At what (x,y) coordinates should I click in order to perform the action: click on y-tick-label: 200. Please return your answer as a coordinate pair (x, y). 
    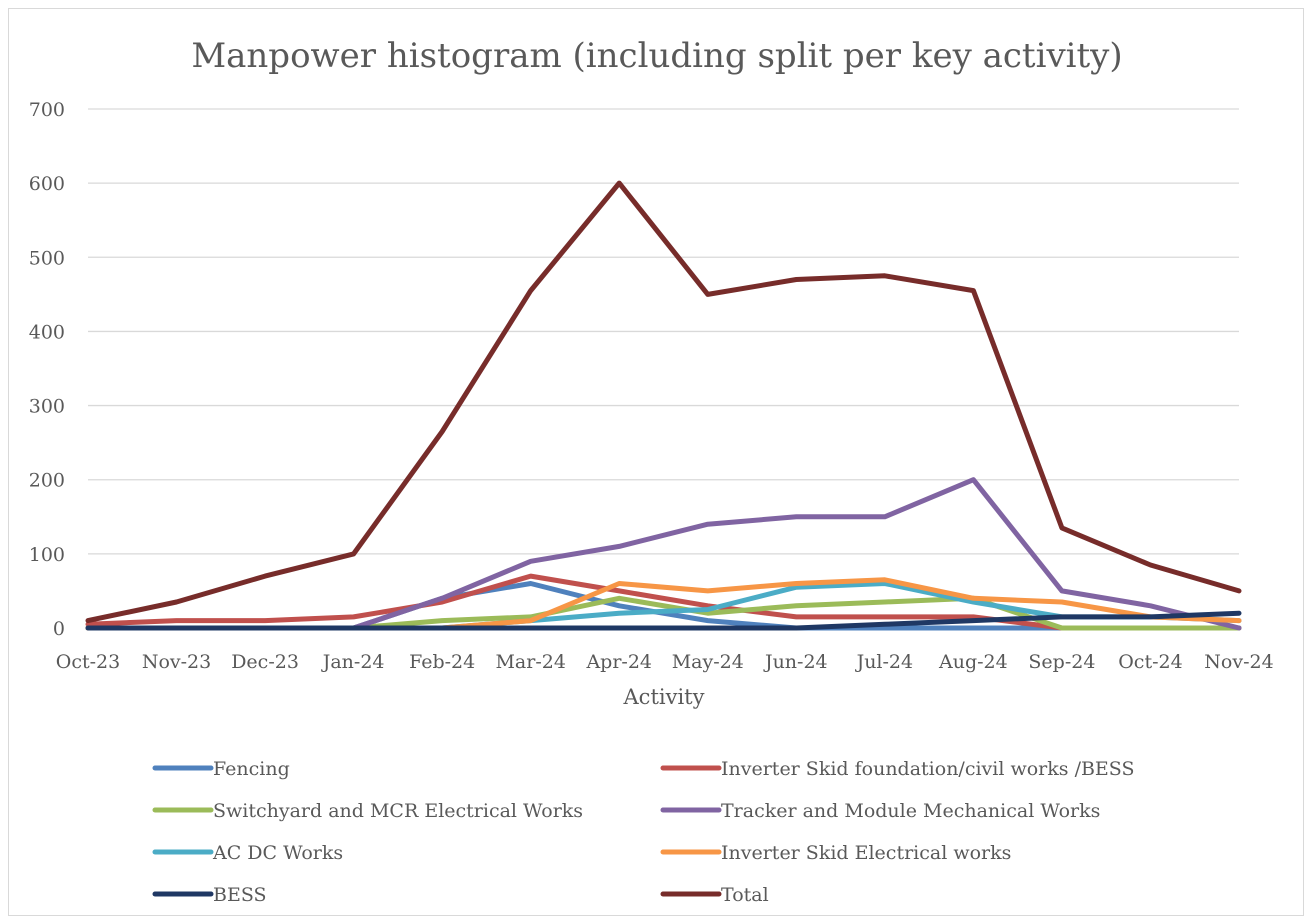
    Looking at the image, I should click on (47, 481).